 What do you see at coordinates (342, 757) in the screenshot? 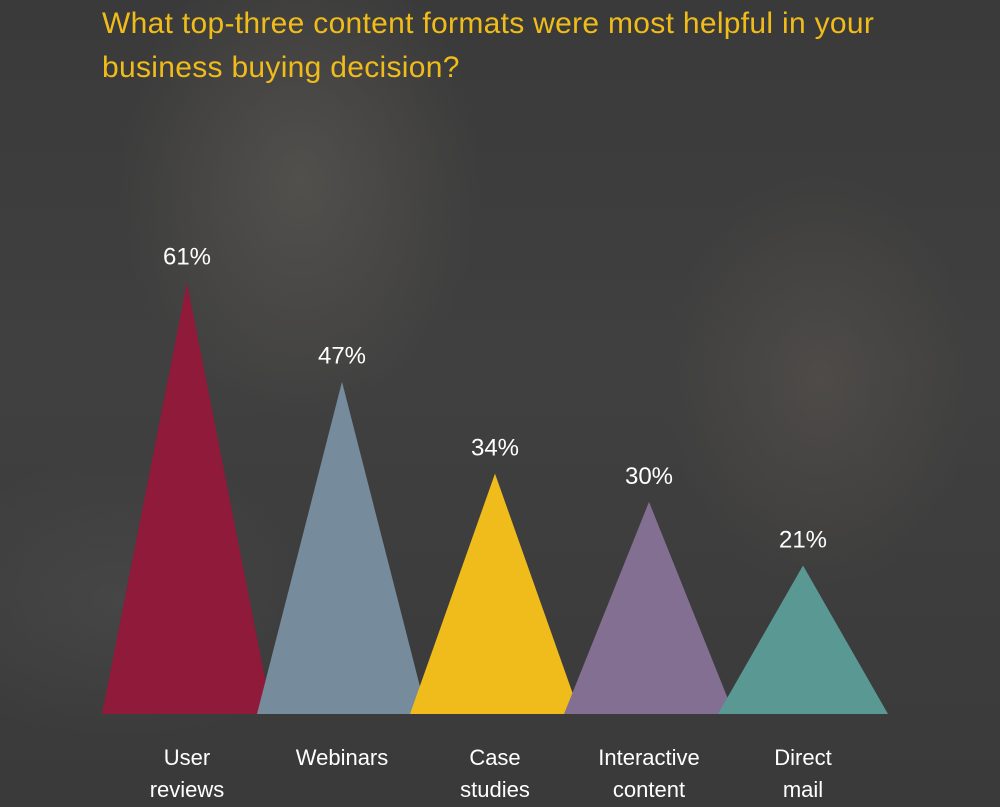
I see `category-label-2-line-1: Webinars` at bounding box center [342, 757].